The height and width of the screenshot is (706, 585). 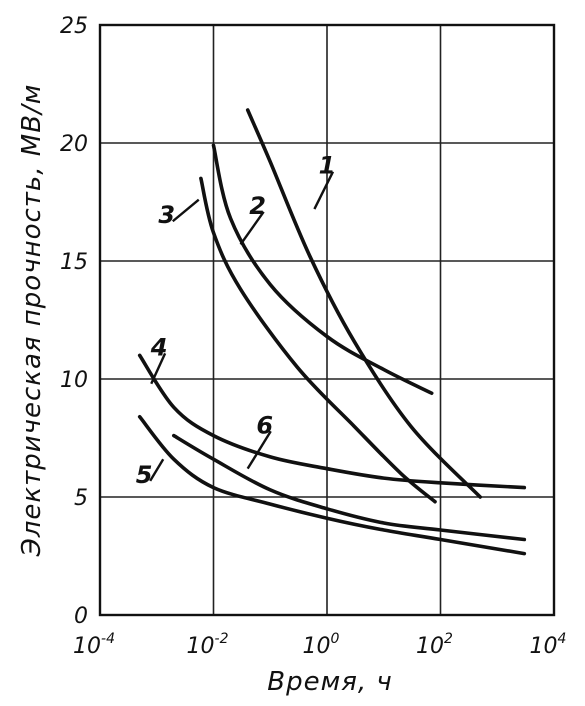 I want to click on series-2-line, so click(x=322, y=269).